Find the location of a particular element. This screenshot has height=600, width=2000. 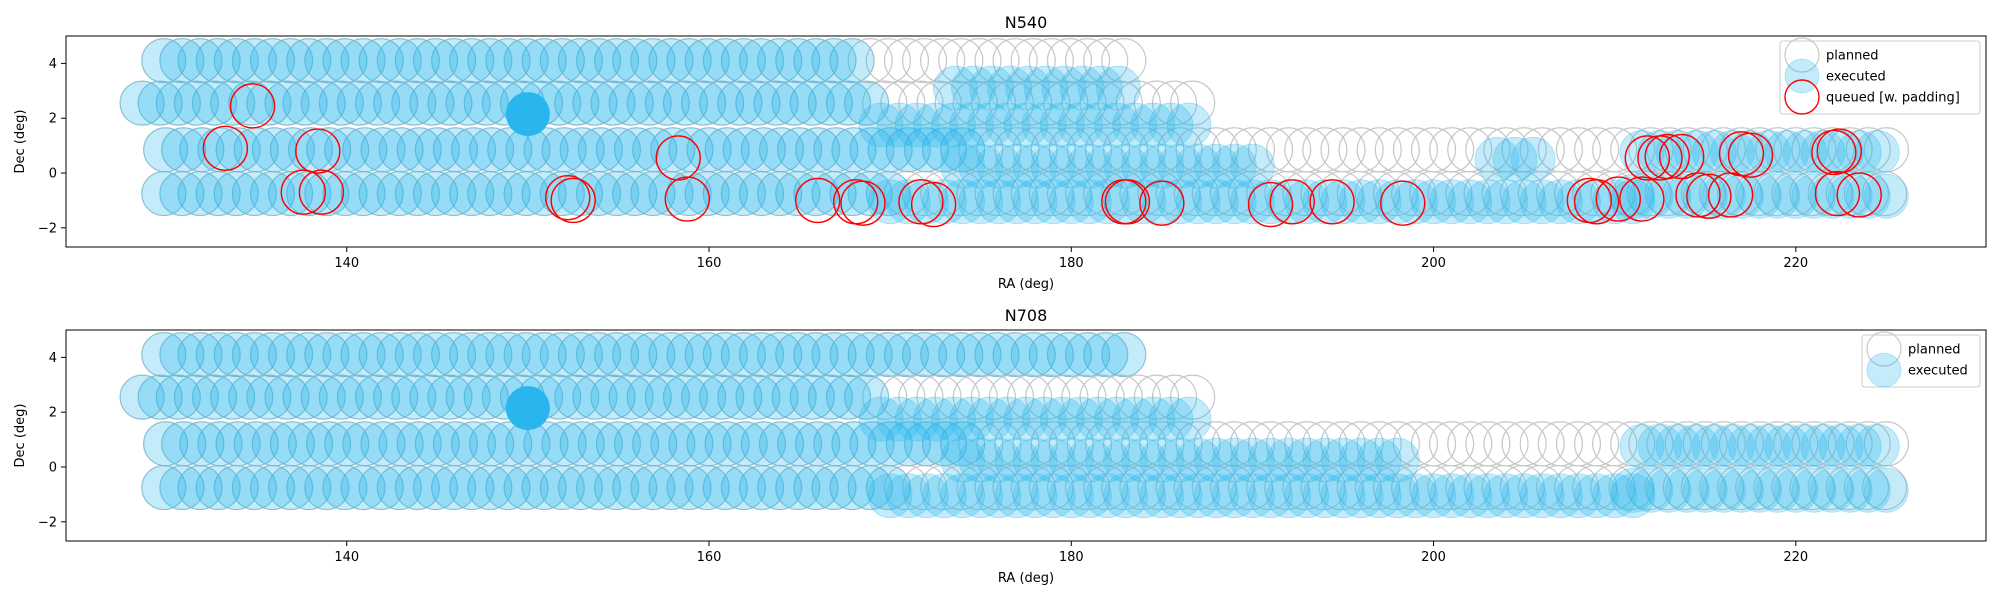

x-tick-label: 180 is located at coordinates (1071, 557).